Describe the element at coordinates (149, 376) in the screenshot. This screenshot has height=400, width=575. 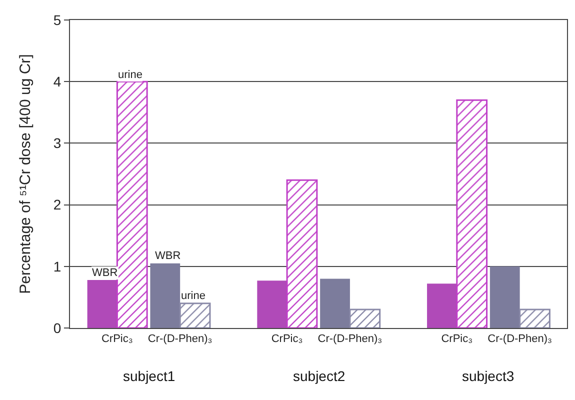
I see `text: subject1` at that location.